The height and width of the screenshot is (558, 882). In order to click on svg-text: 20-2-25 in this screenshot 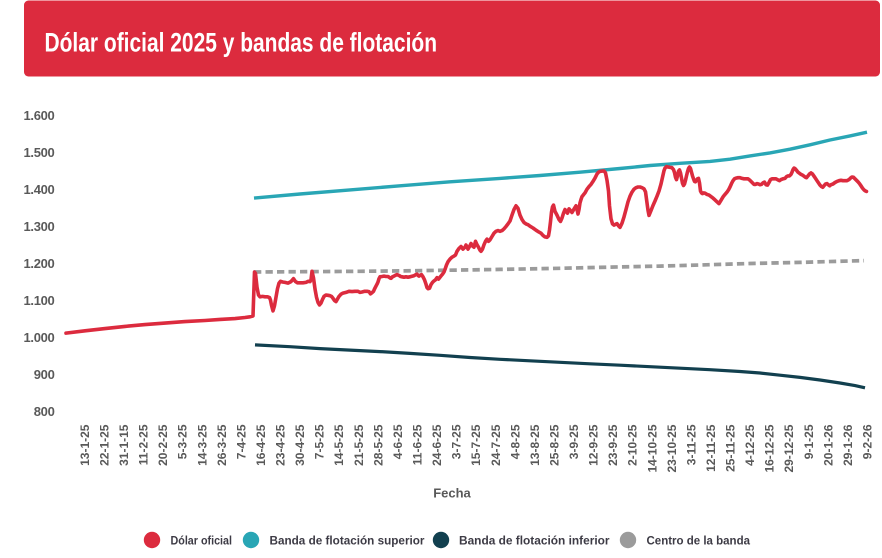, I will do `click(163, 445)`.